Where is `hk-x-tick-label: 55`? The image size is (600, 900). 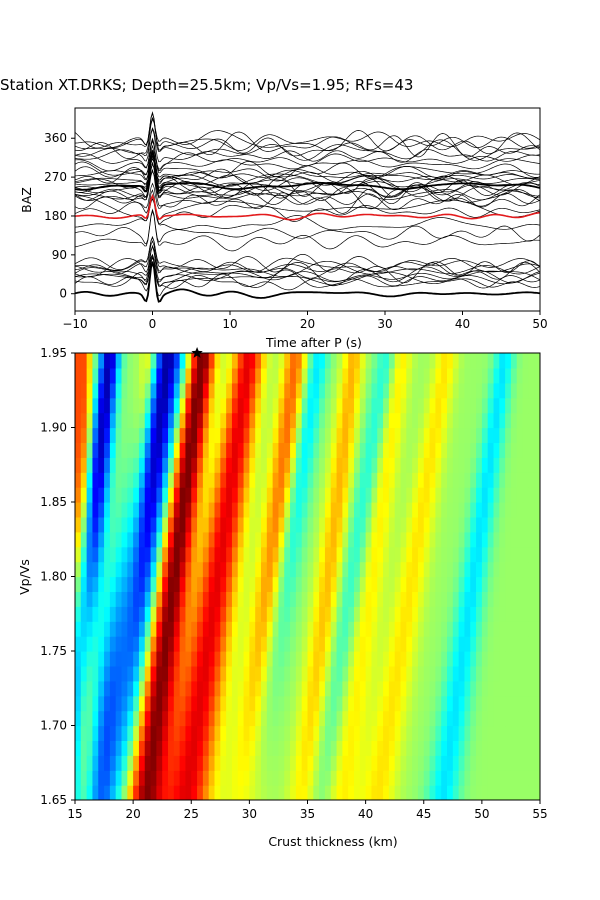 hk-x-tick-label: 55 is located at coordinates (539, 814).